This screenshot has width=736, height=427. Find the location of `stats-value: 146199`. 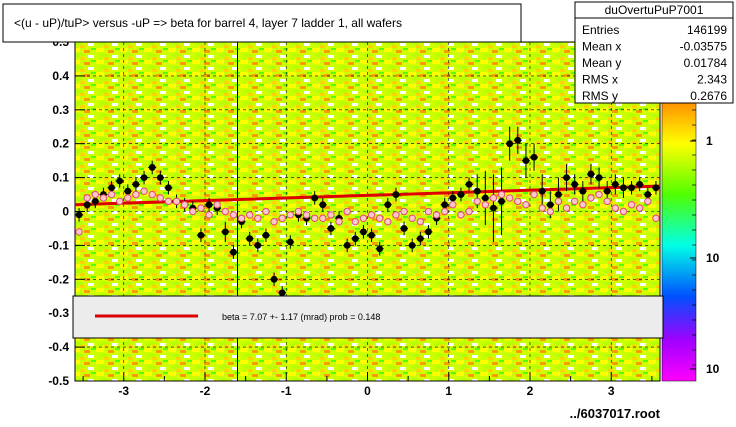

stats-value: 146199 is located at coordinates (707, 30).